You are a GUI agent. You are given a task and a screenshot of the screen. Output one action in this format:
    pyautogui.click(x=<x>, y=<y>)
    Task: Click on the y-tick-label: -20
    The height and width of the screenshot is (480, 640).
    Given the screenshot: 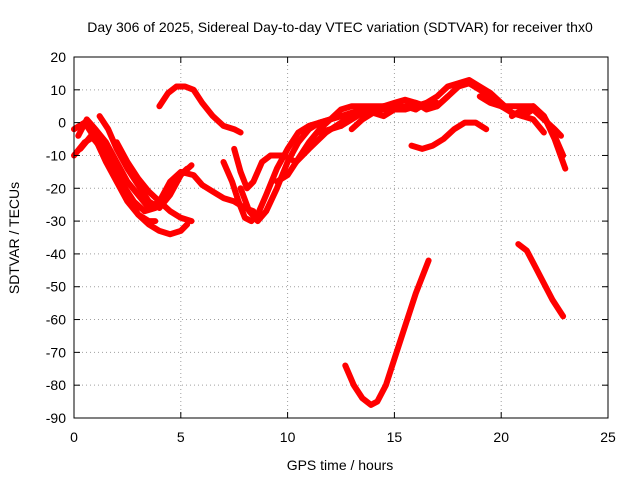 What is the action you would take?
    pyautogui.click(x=56, y=188)
    